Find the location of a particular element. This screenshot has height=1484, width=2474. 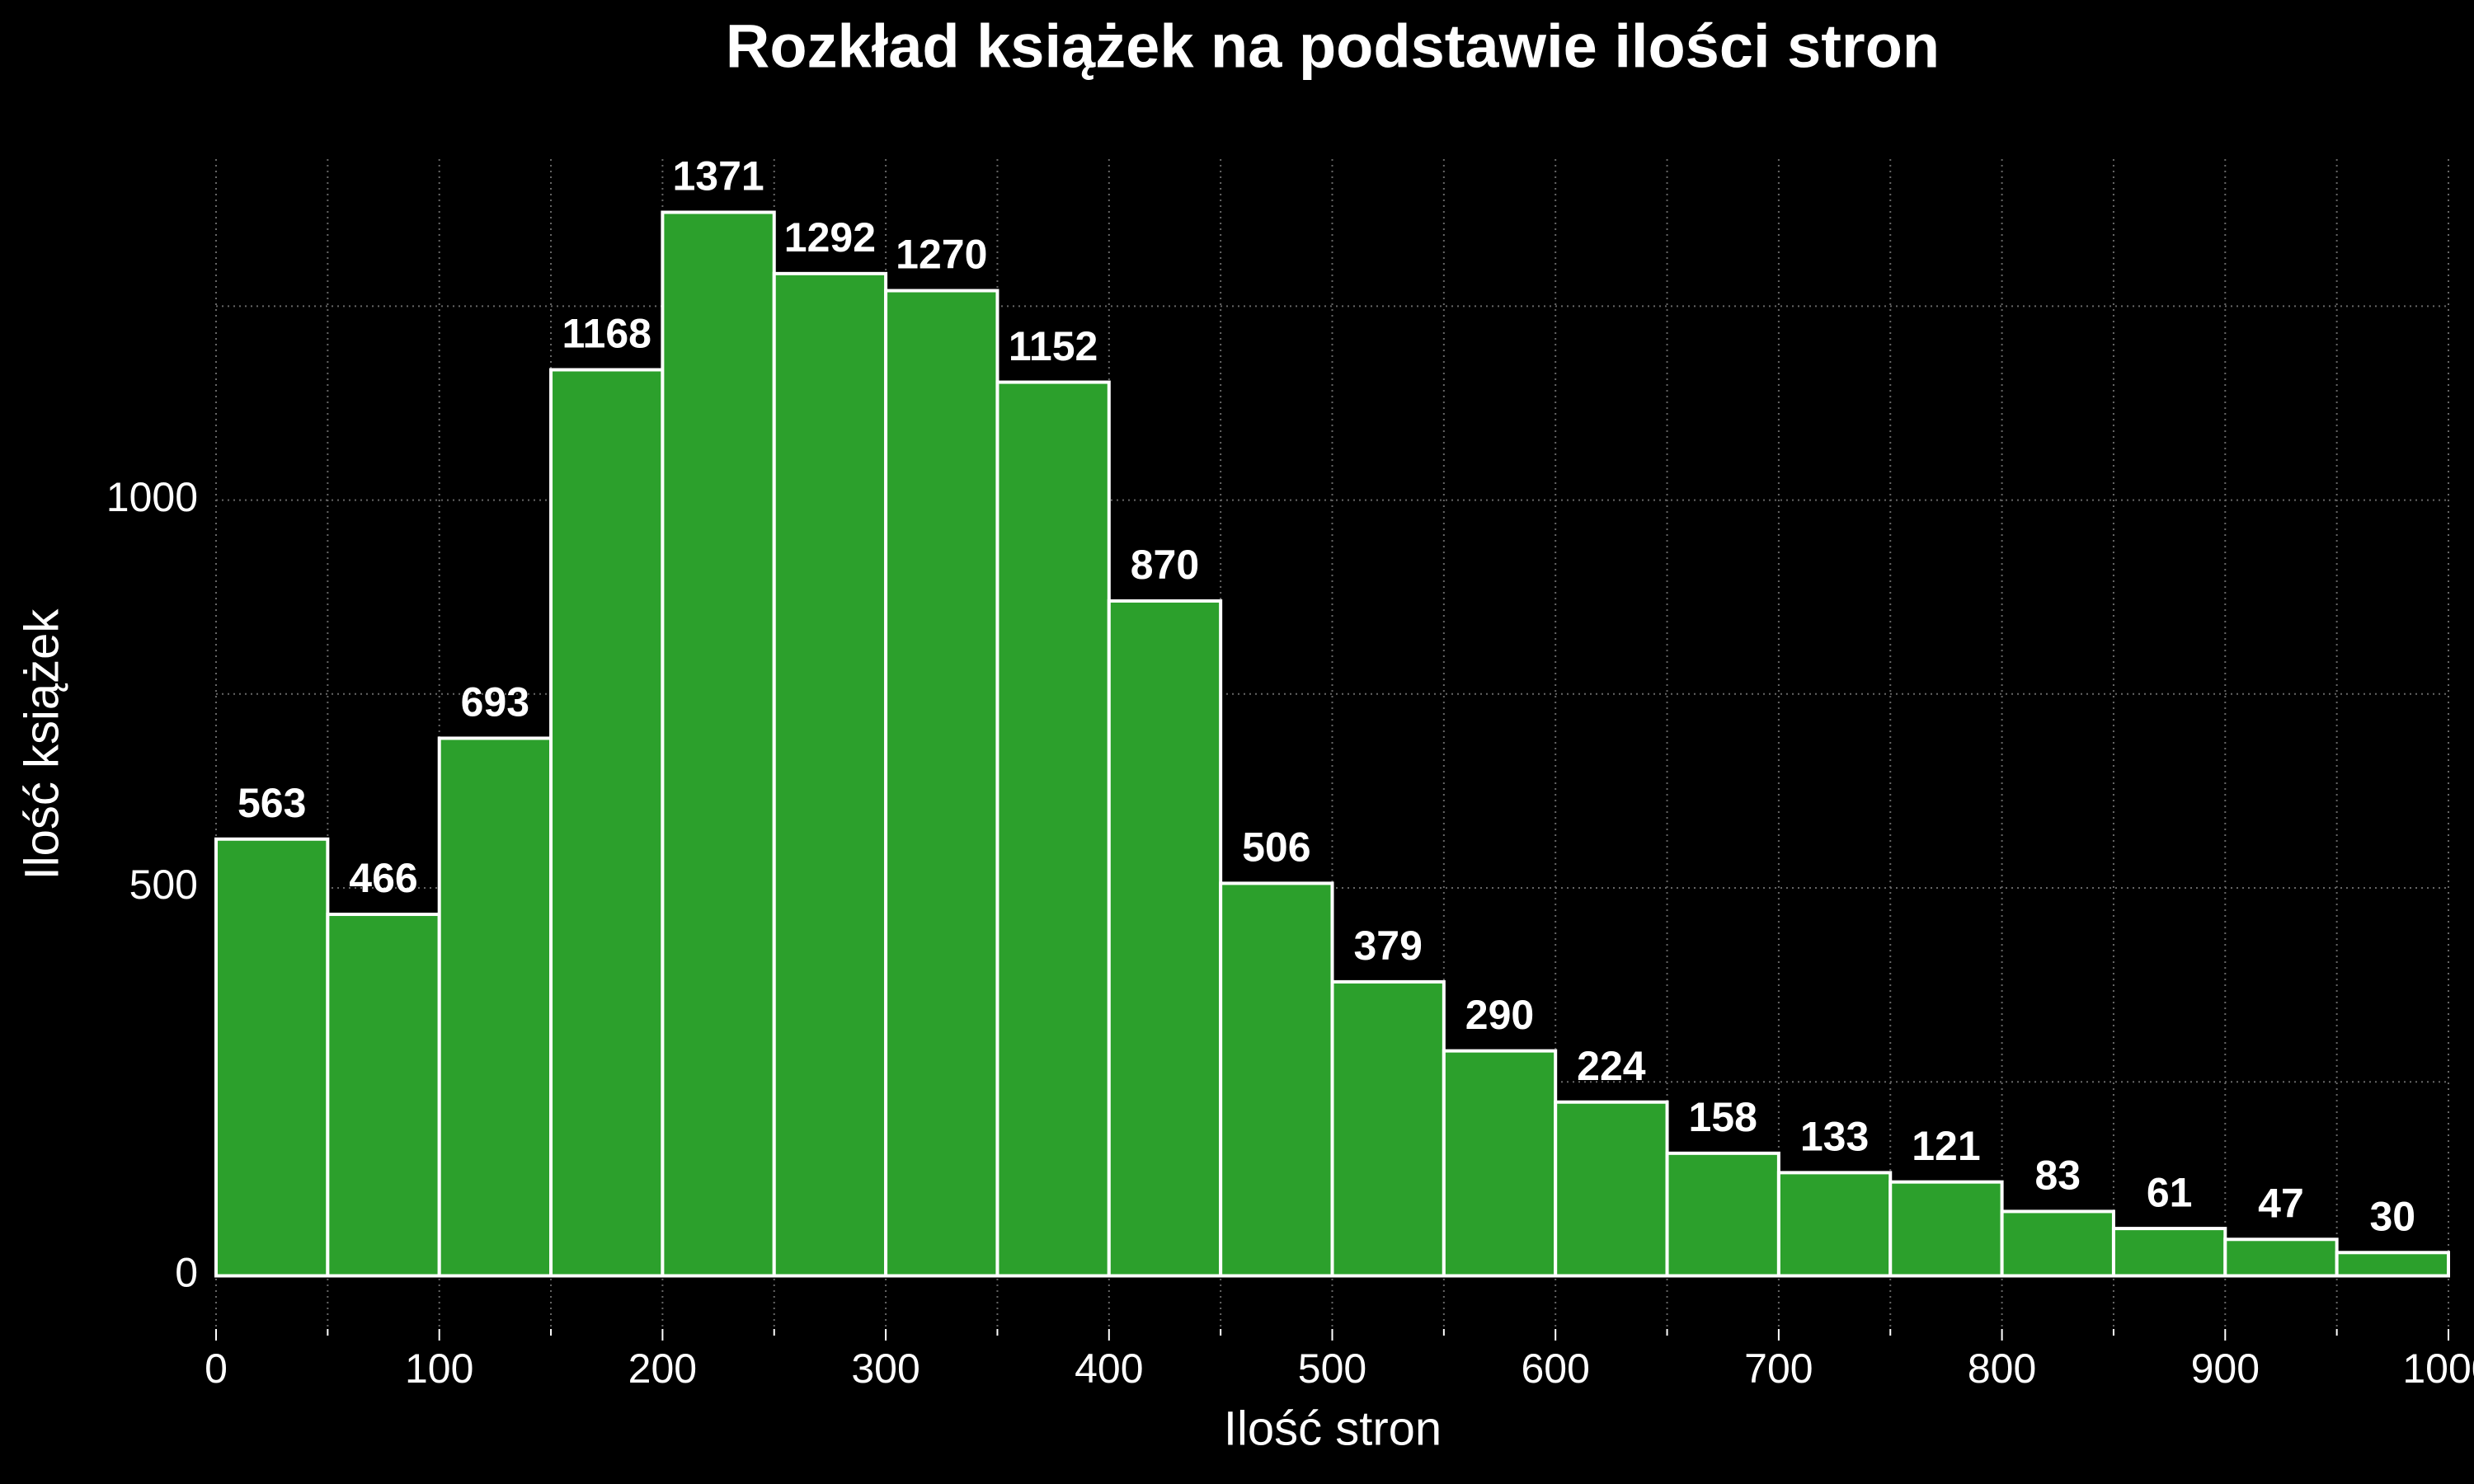

x-tick-label: 500 is located at coordinates (1332, 1368).